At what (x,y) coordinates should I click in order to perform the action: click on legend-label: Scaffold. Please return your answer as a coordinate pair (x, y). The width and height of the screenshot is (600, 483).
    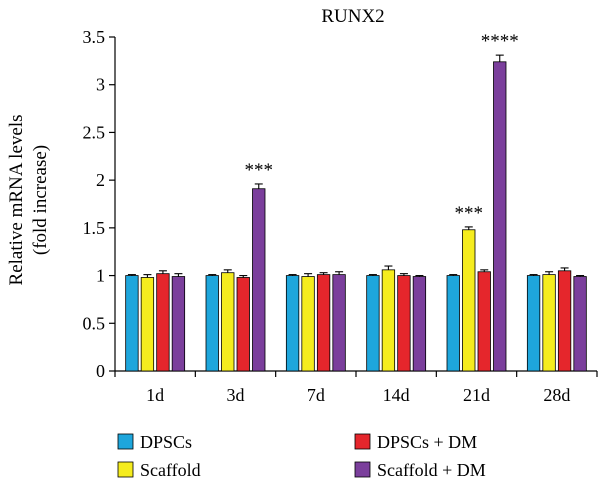
    Looking at the image, I should click on (170, 470).